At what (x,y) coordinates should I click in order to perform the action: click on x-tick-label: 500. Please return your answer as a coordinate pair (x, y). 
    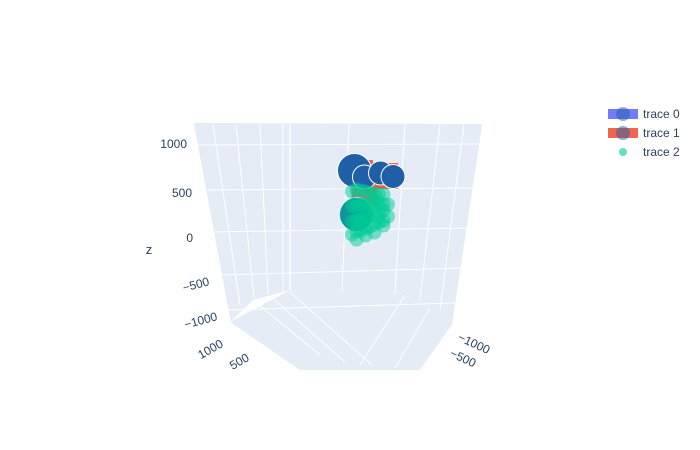
    Looking at the image, I should click on (239, 361).